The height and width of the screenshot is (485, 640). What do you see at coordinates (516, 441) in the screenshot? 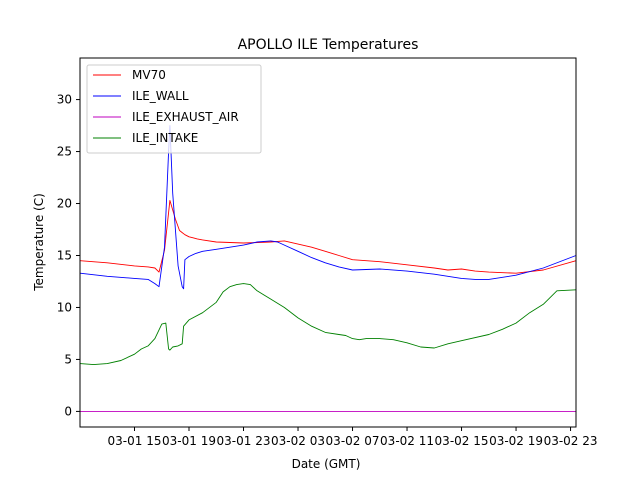
I see `x-tick-label: 03-02 19` at bounding box center [516, 441].